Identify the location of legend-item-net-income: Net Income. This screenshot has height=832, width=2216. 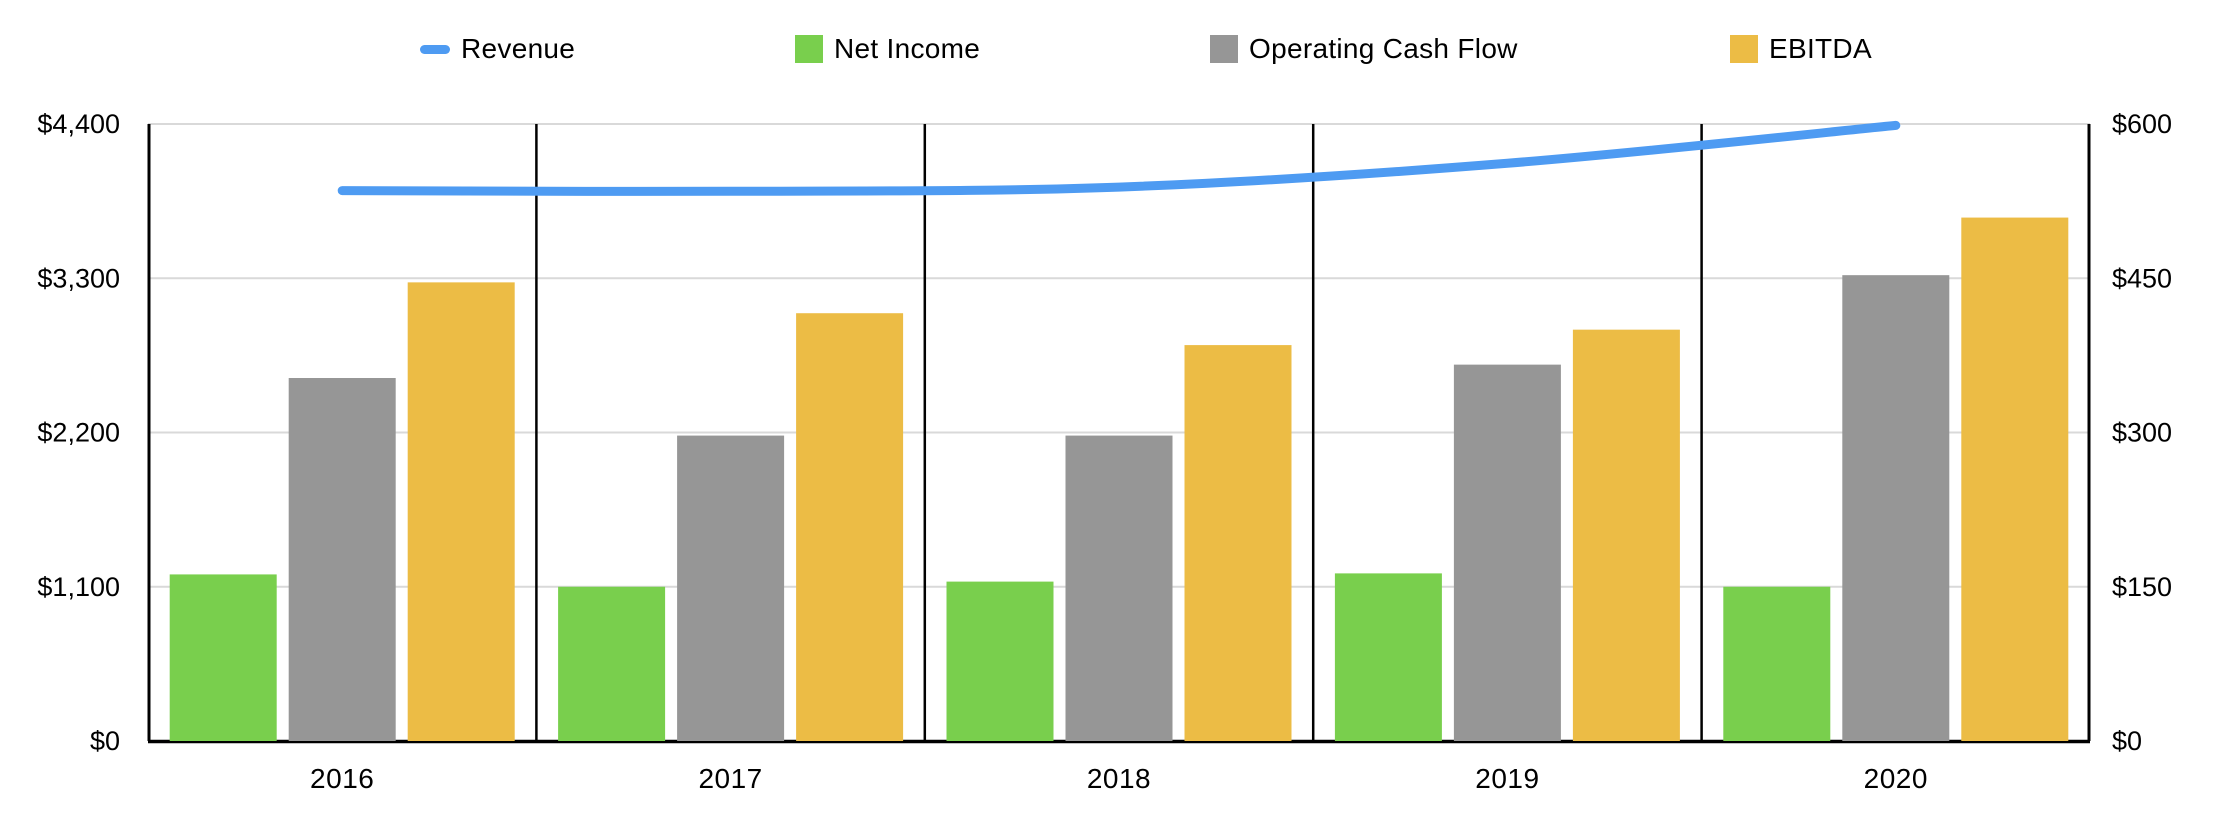
(887, 49).